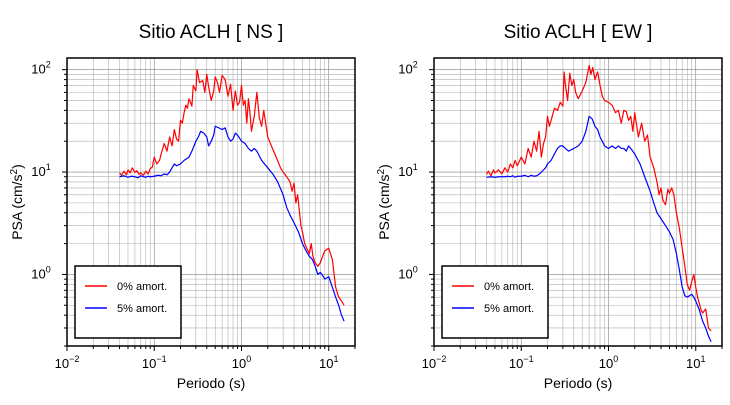  Describe the element at coordinates (578, 32) in the screenshot. I see `chart-title: Sitio ACLH [ EW ]` at that location.